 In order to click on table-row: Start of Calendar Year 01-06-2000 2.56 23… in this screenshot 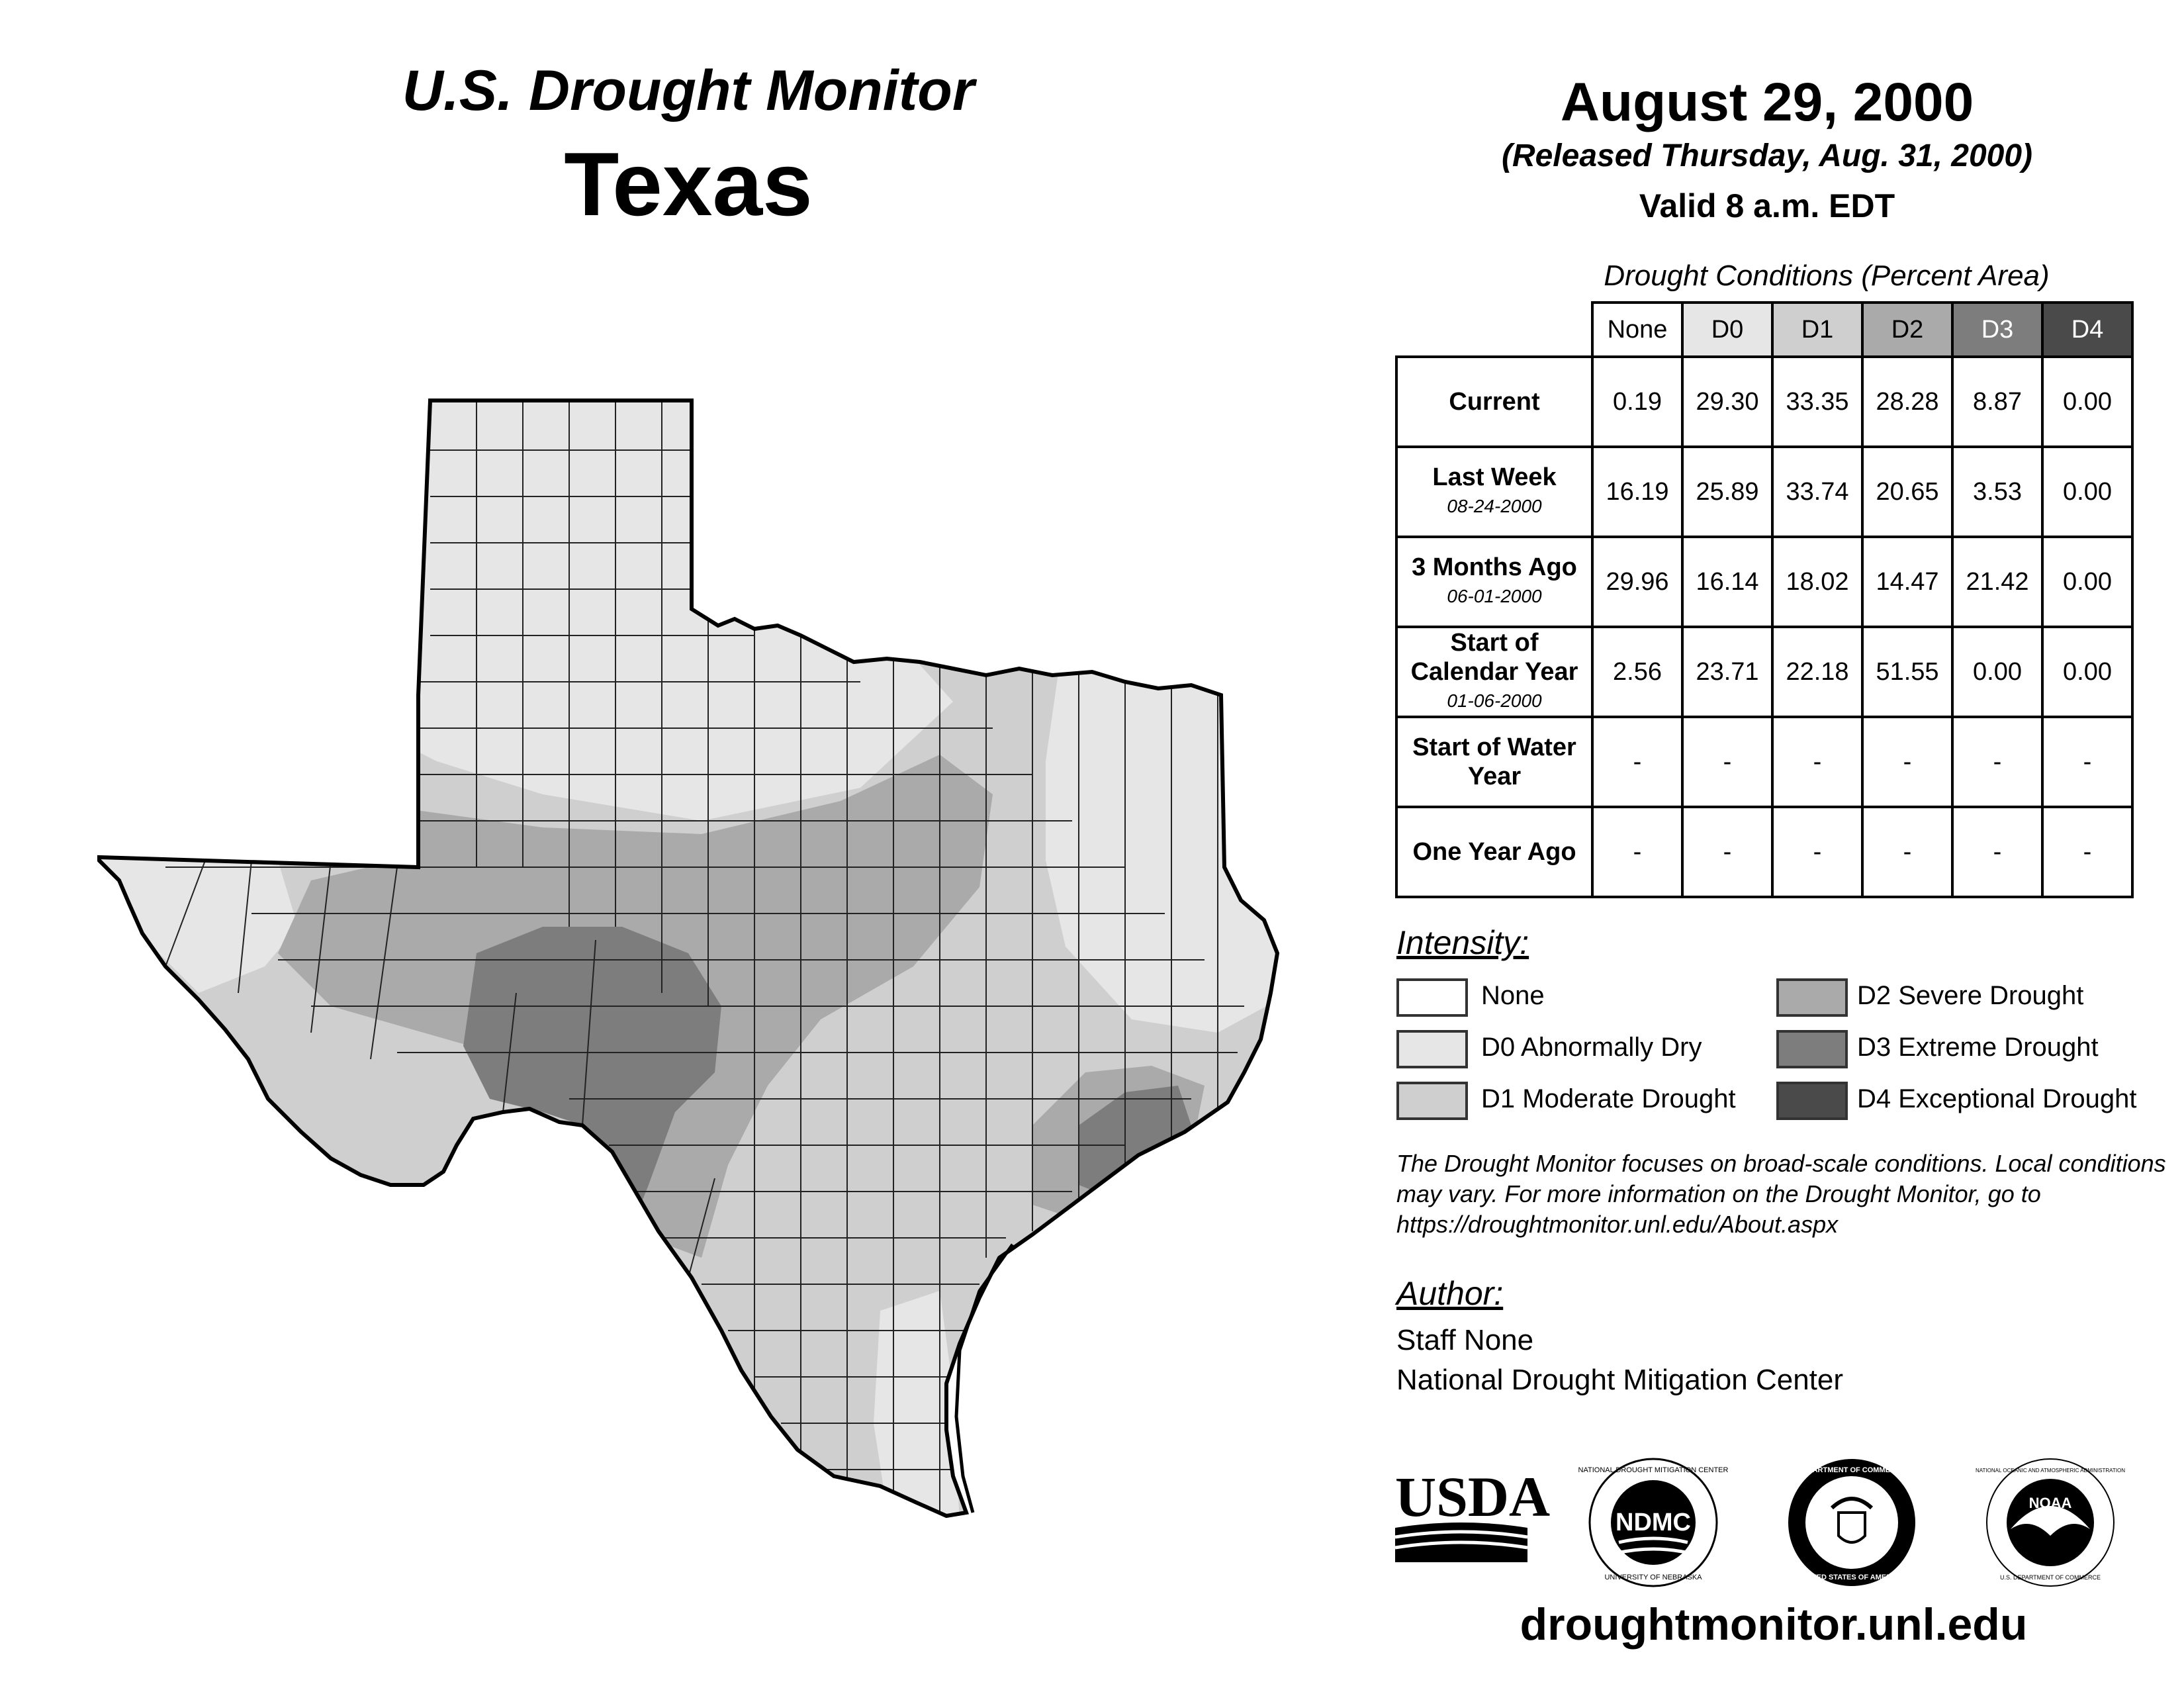, I will do `click(1764, 672)`.